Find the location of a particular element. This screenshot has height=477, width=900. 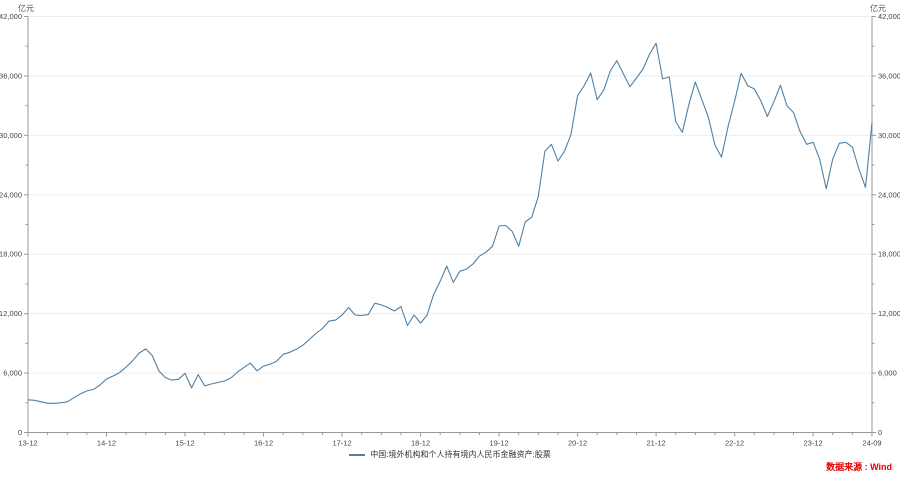

x-tick-label: 15-12 is located at coordinates (184, 443).